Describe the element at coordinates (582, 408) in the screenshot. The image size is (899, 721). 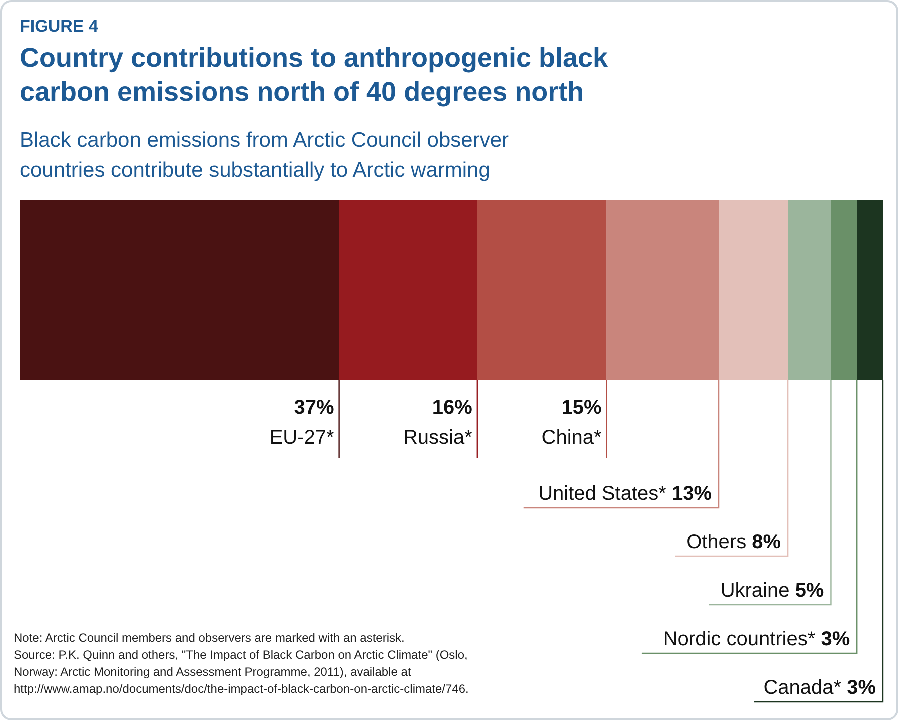
I see `data-label: 15%` at that location.